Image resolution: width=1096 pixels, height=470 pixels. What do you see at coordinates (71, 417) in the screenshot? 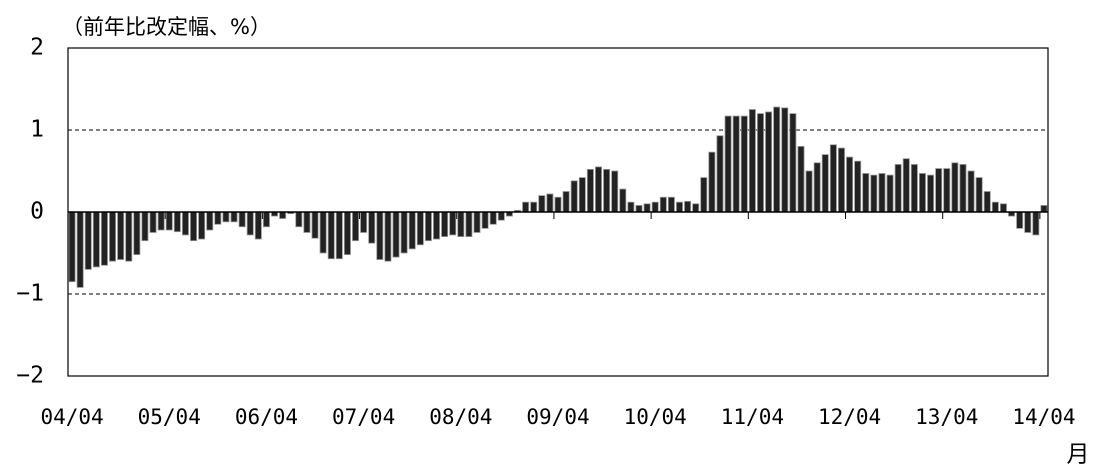
I see `x-tick-label: 04/04` at bounding box center [71, 417].